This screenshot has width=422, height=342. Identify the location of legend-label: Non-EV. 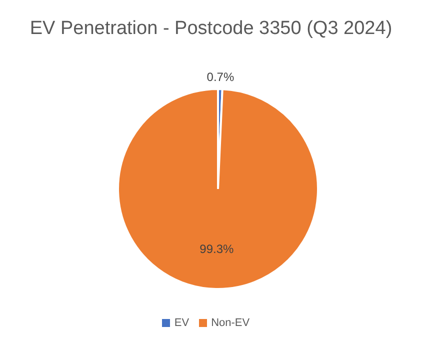
(230, 323).